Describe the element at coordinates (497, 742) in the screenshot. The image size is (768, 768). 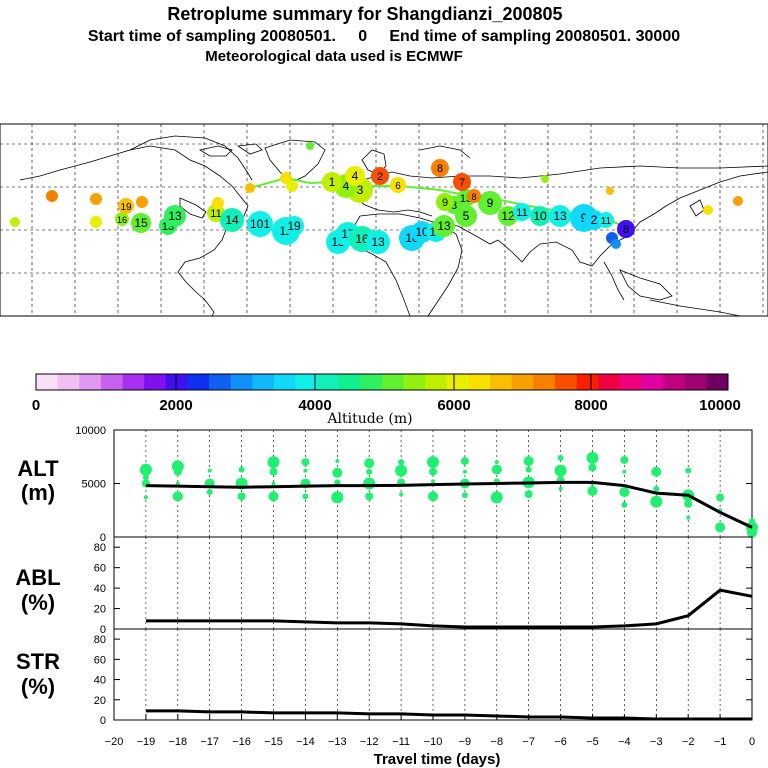
I see `x-tick-label: −8` at that location.